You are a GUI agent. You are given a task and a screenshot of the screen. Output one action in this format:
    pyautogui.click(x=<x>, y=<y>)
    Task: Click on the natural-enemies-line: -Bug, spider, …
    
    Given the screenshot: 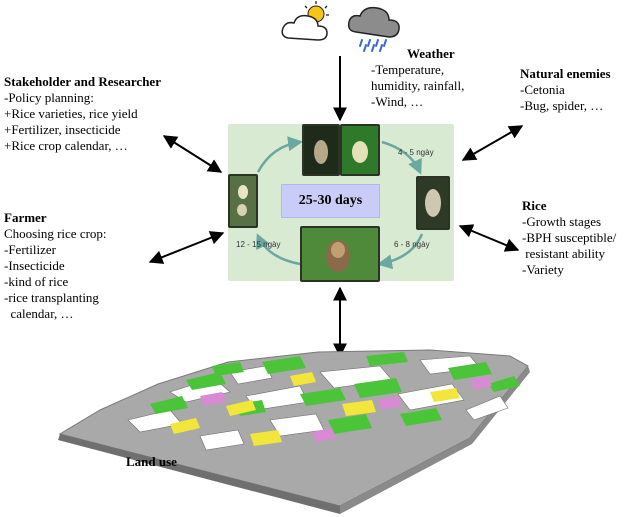 What is the action you would take?
    pyautogui.click(x=562, y=105)
    